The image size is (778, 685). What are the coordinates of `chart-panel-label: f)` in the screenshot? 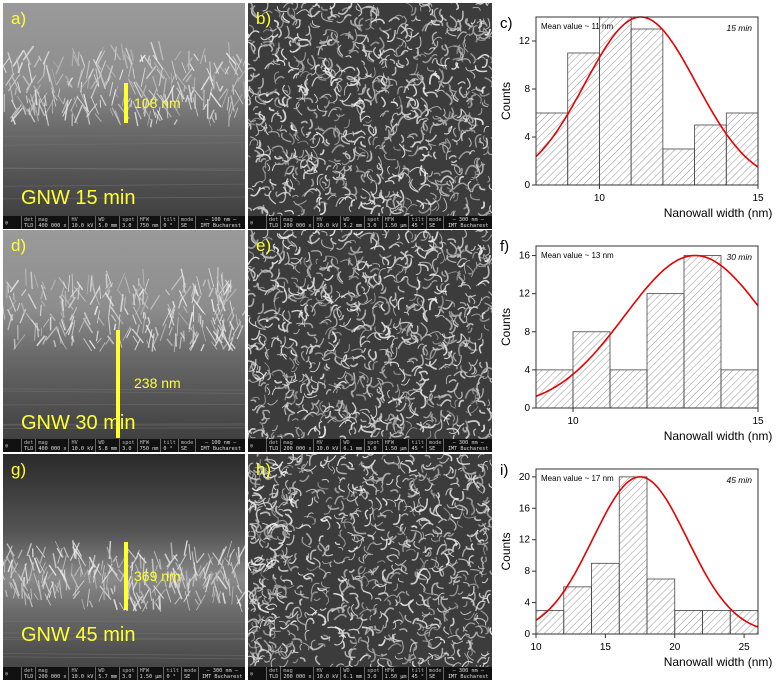 It's located at (505, 246).